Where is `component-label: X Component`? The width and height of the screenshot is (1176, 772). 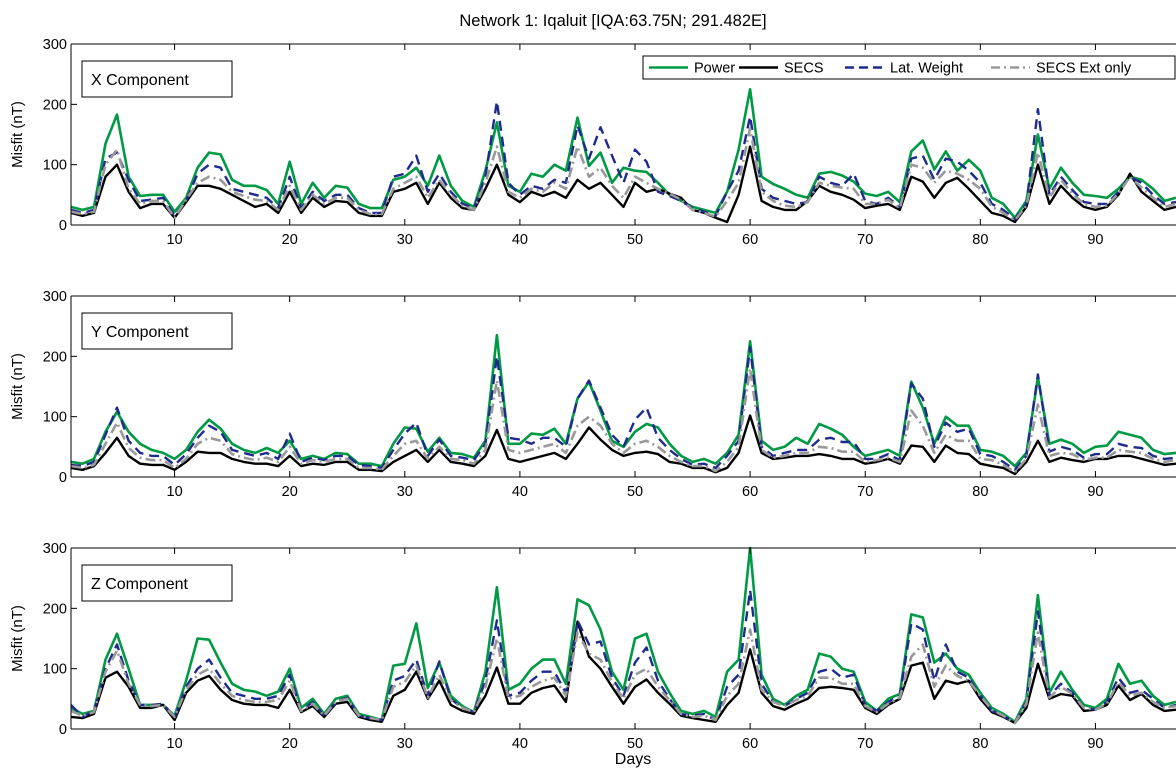 component-label: X Component is located at coordinates (157, 79).